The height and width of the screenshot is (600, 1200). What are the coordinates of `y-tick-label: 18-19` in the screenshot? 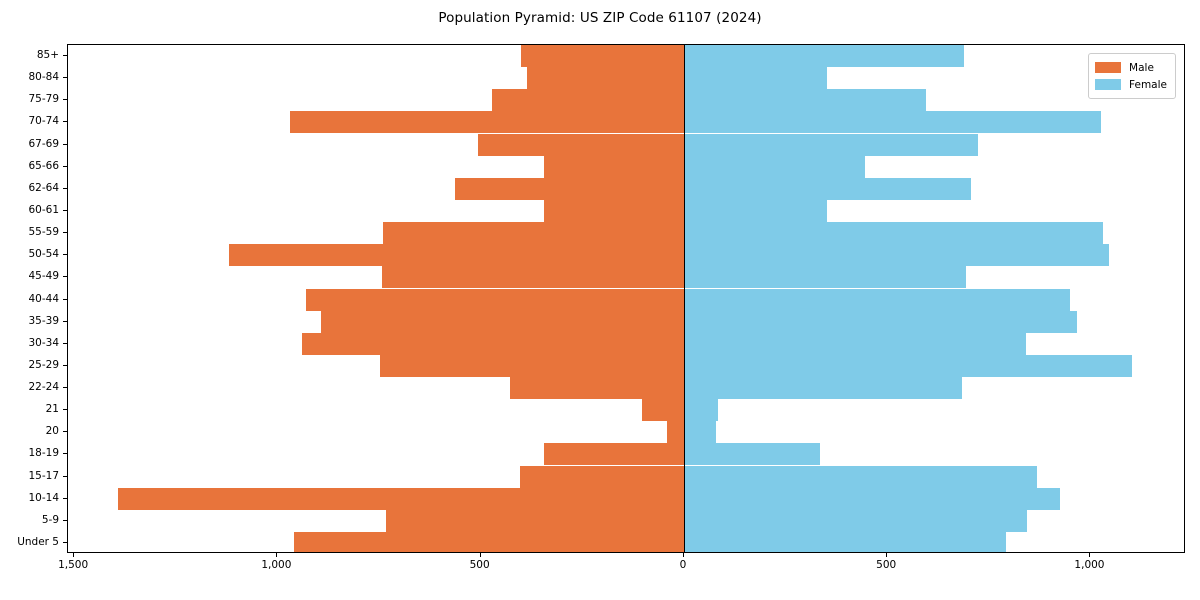 It's located at (43, 453).